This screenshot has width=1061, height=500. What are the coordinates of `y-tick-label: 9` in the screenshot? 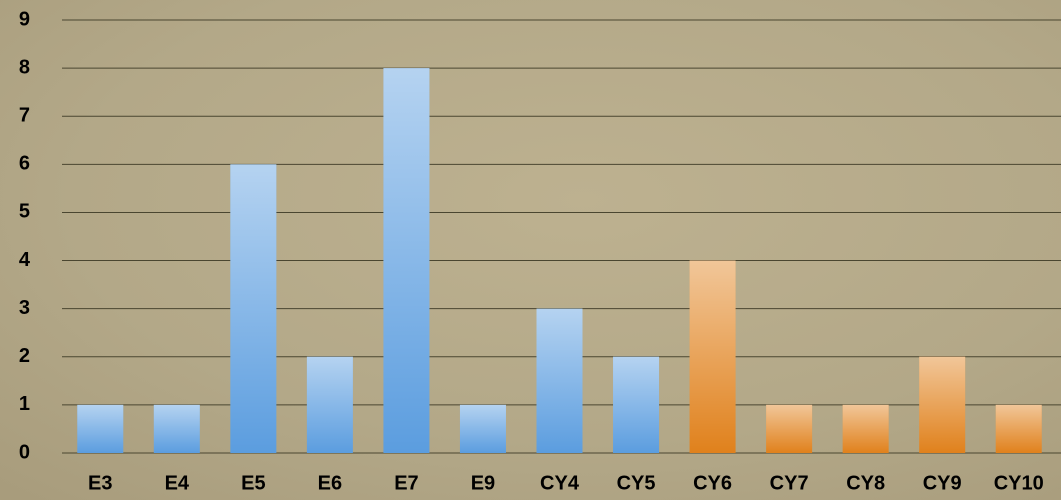 It's located at (24, 19).